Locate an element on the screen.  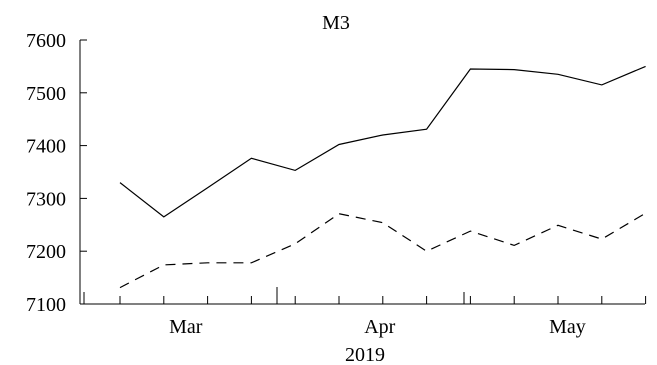
x-tick-label: Apr is located at coordinates (379, 327).